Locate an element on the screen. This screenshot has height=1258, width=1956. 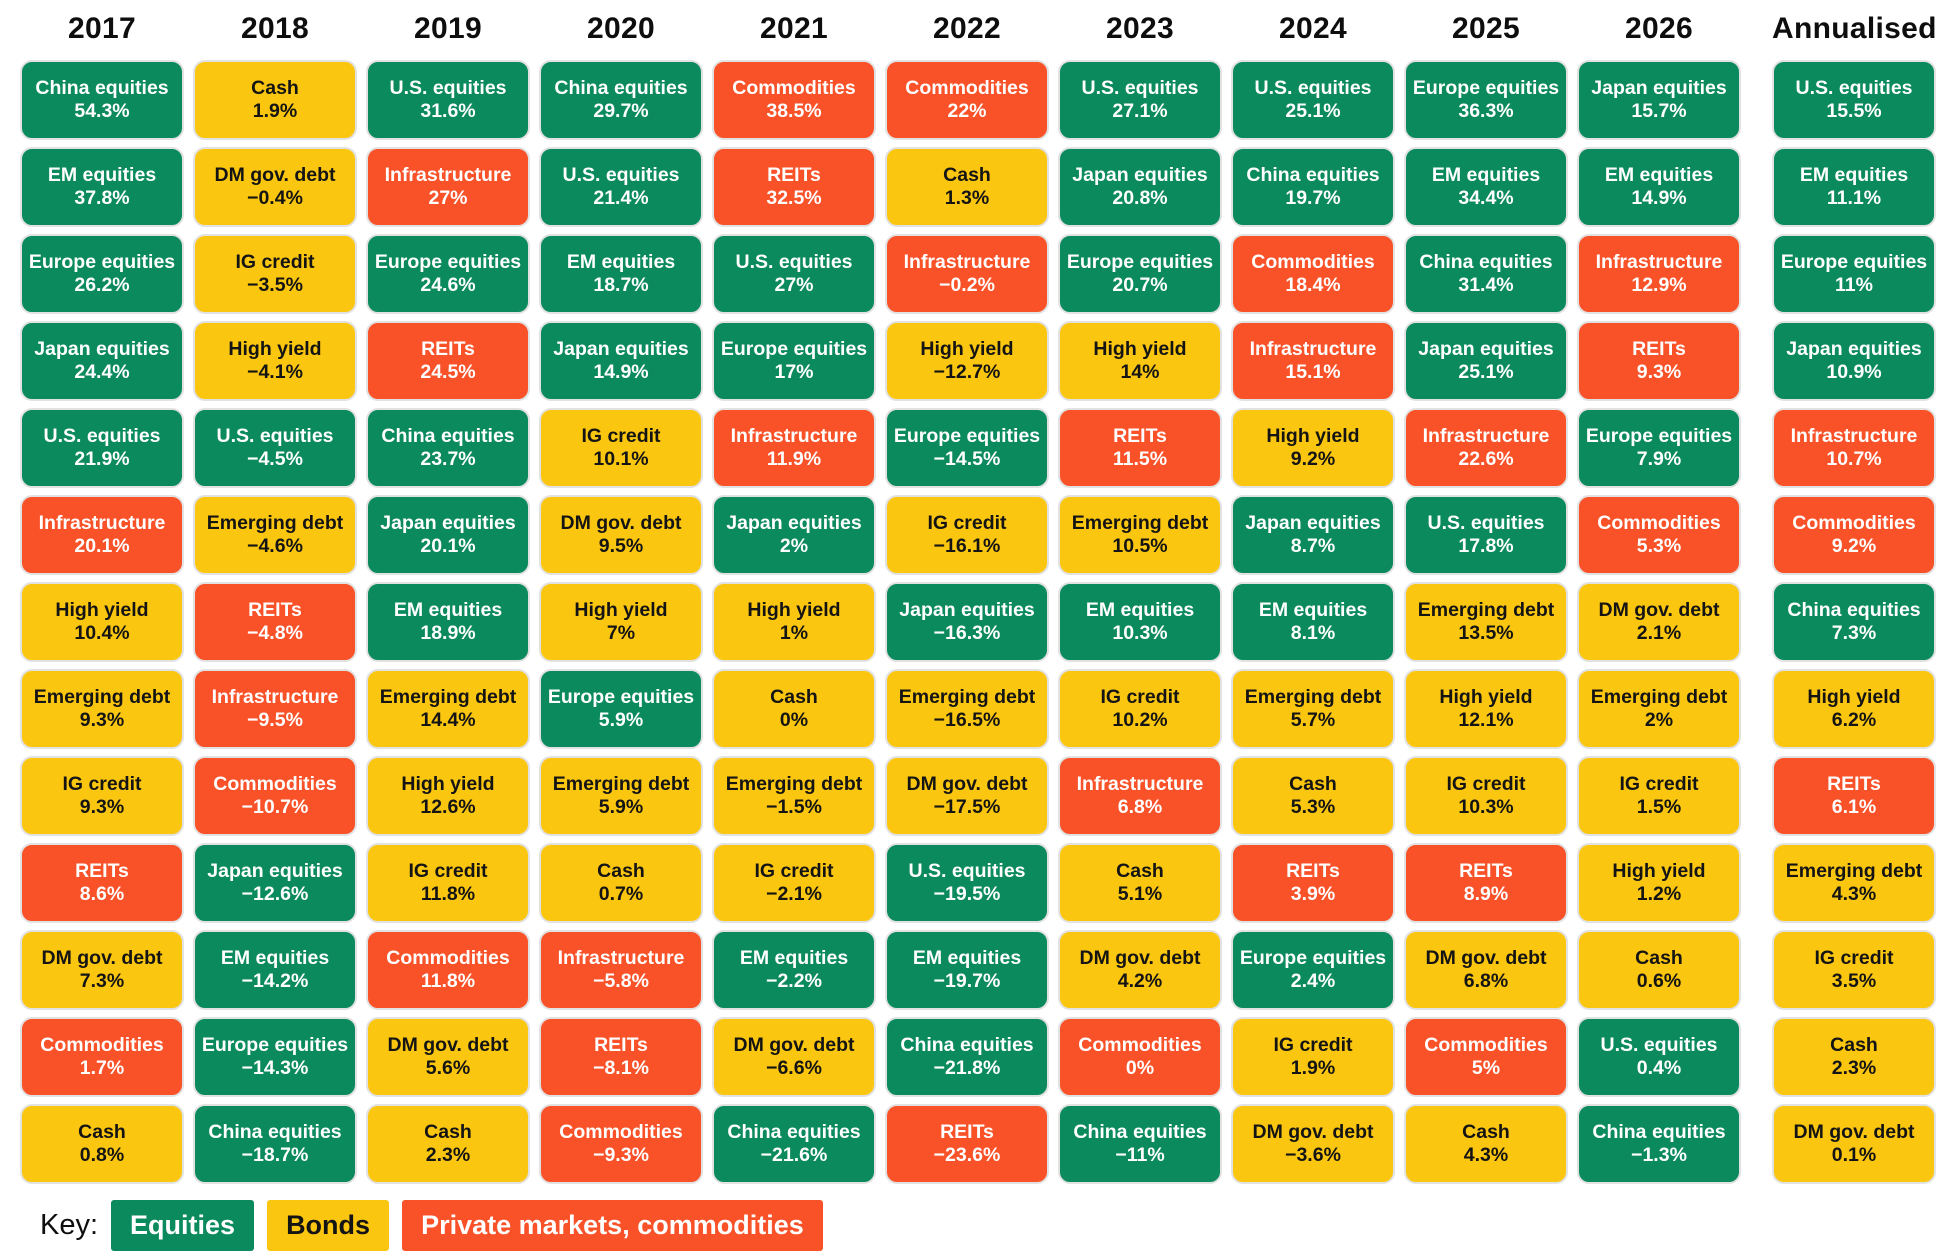
return-cell: Japan equities 25.1% is located at coordinates (1486, 361).